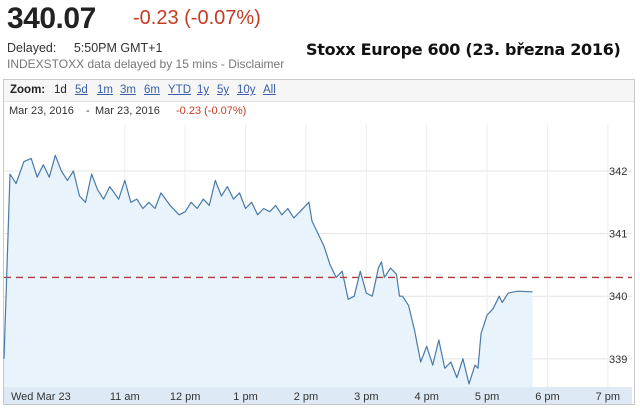 The image size is (640, 408). What do you see at coordinates (608, 397) in the screenshot?
I see `x-tick-label: 7 pm` at bounding box center [608, 397].